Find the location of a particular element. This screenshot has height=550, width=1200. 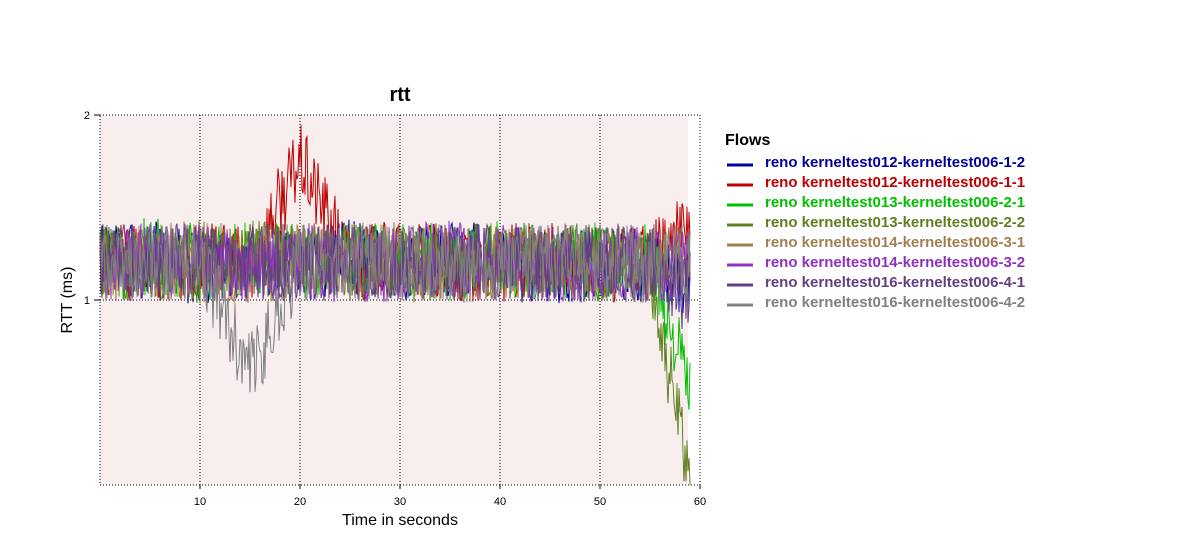

chart-title: rtt is located at coordinates (399, 95).